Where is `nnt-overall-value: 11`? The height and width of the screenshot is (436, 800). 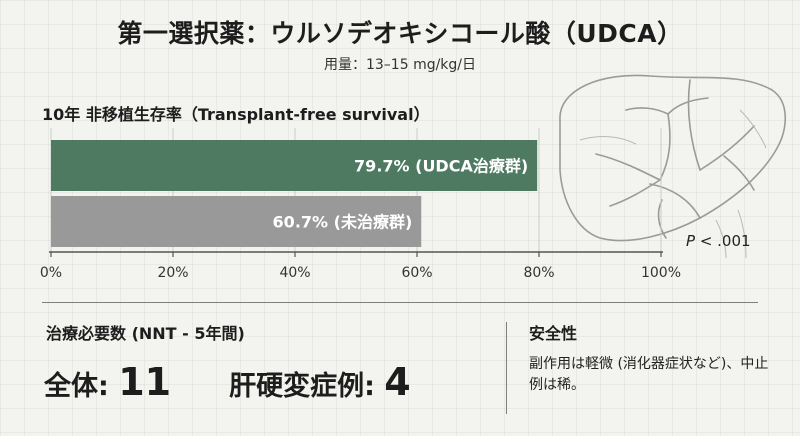 nnt-overall-value: 11 is located at coordinates (145, 382).